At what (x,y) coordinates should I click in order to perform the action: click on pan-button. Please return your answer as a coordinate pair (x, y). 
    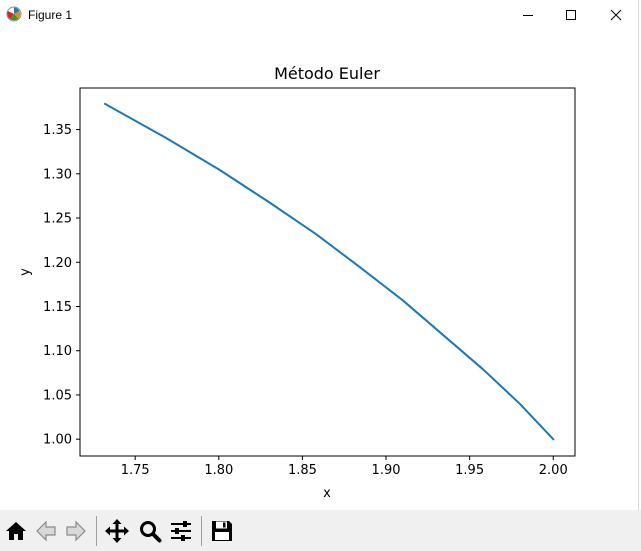
    Looking at the image, I should click on (117, 531).